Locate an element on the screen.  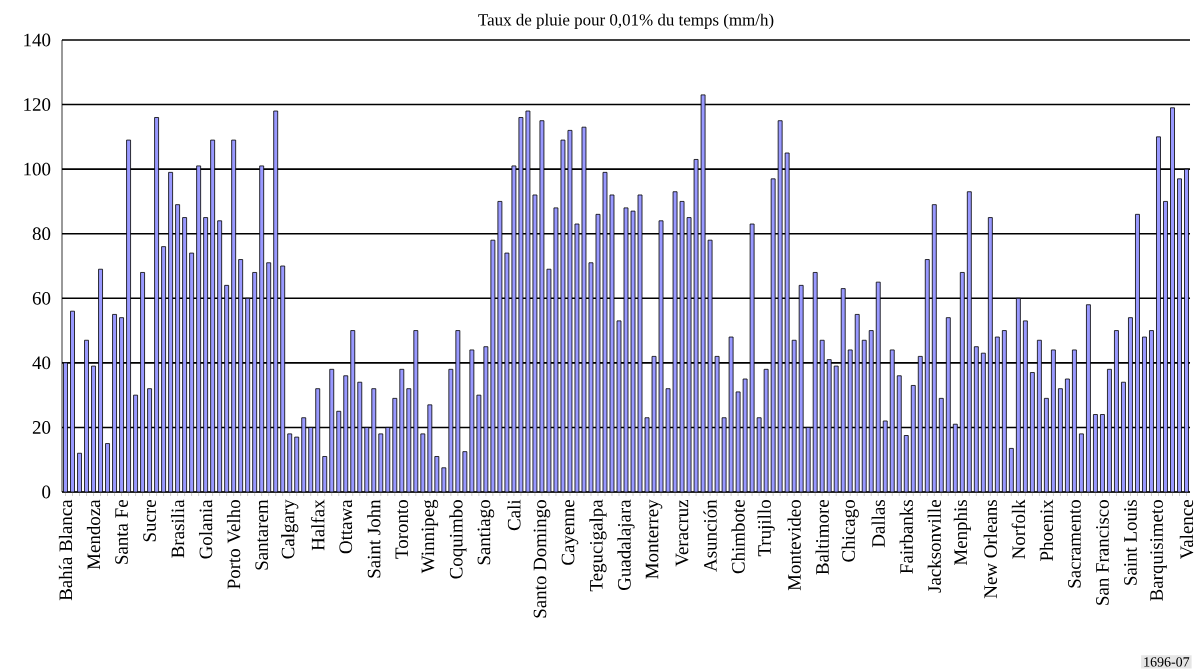
y-tick-label: 120 is located at coordinates (37, 104).